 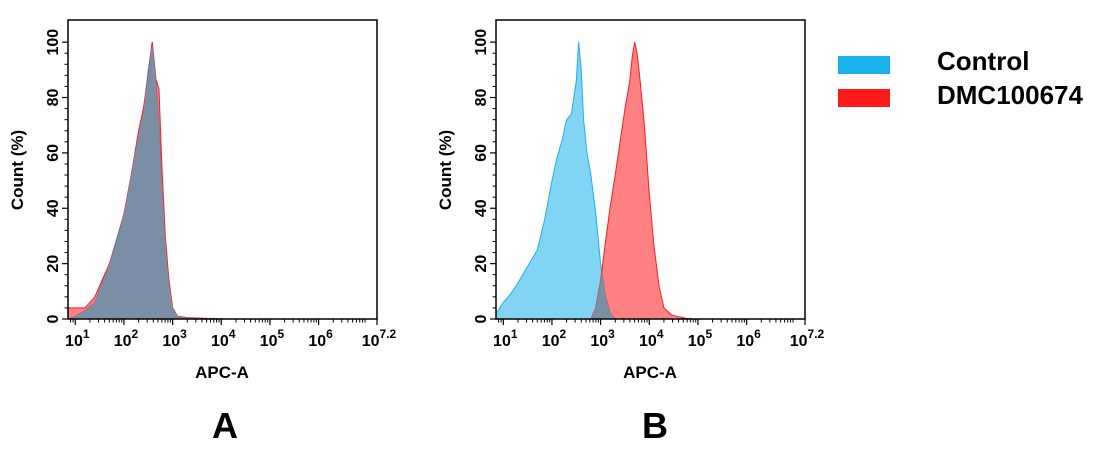 What do you see at coordinates (225, 425) in the screenshot?
I see `panel-label-a: A` at bounding box center [225, 425].